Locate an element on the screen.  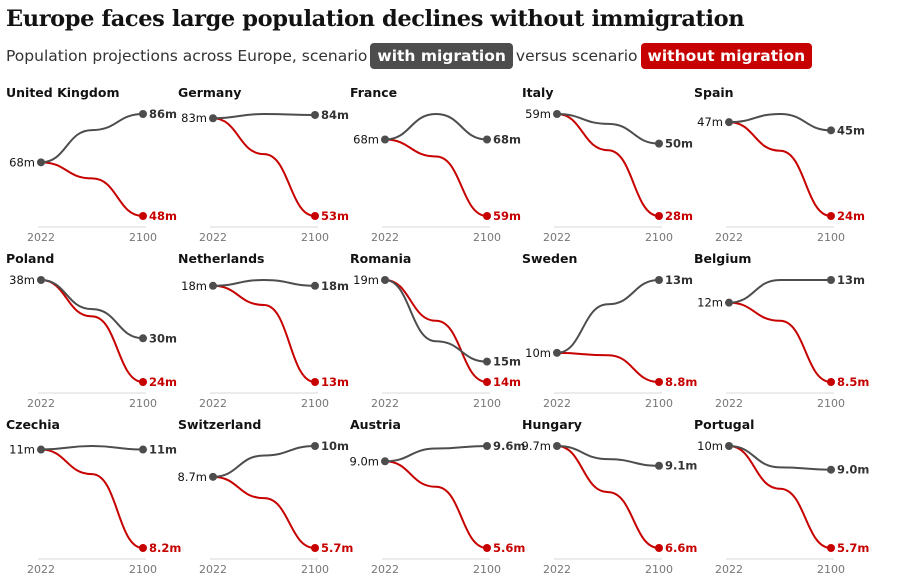
end-value-label-with-migration: 45m is located at coordinates (851, 130).